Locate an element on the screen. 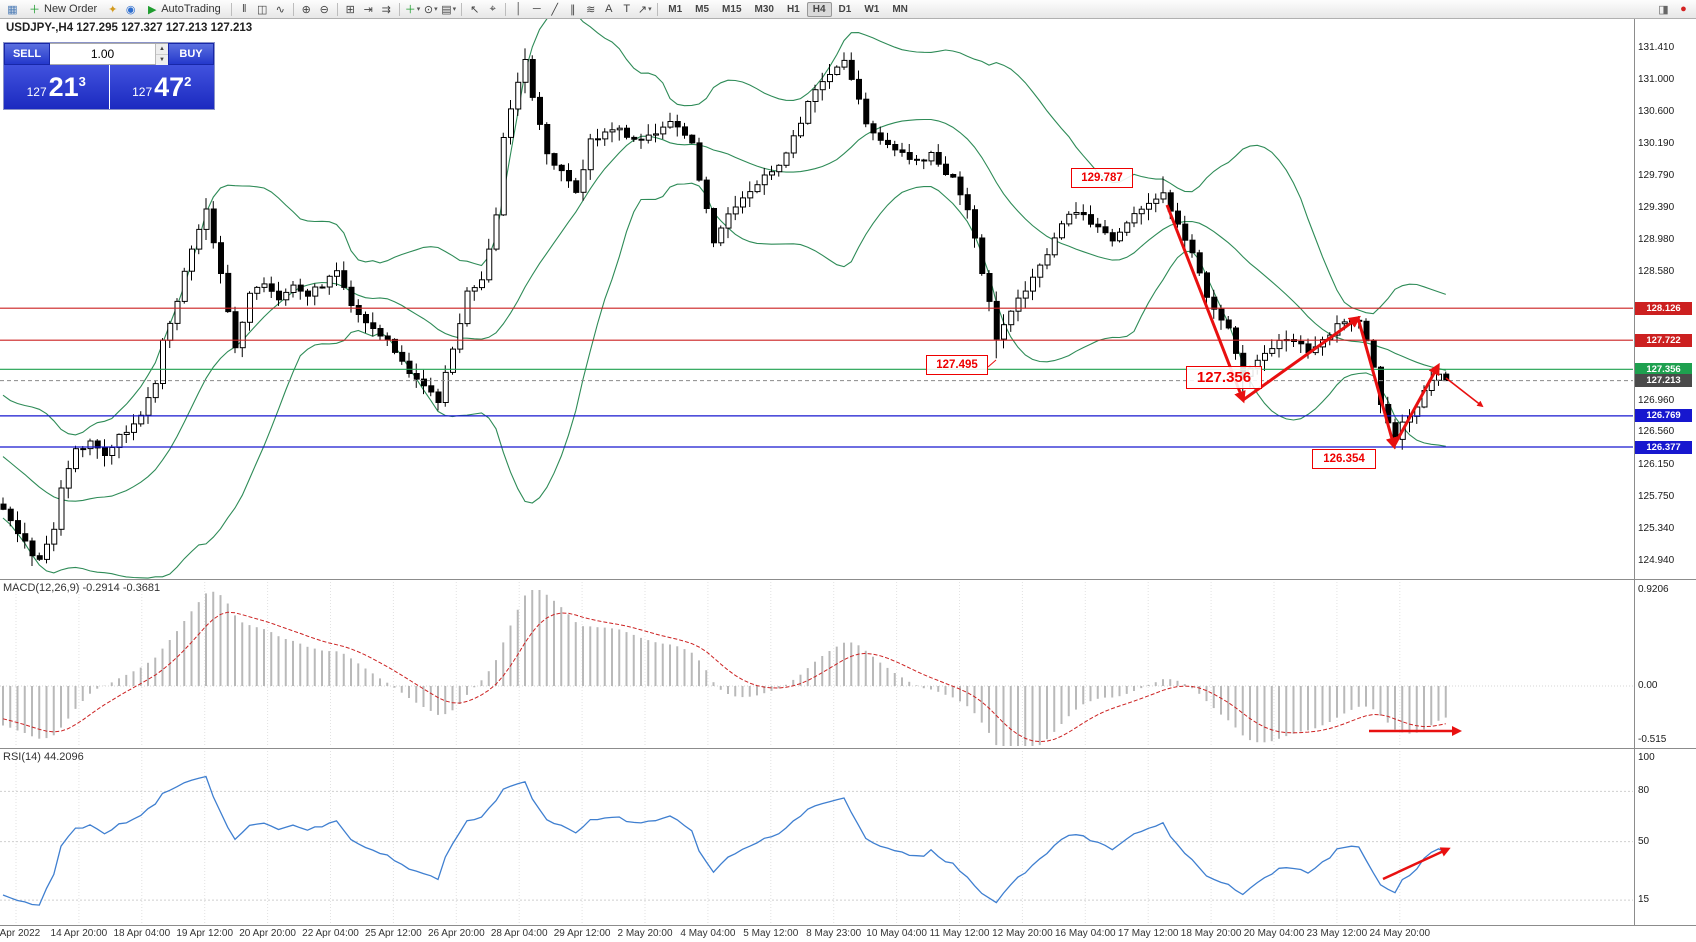 Image resolution: width=1696 pixels, height=942 pixels. price-level-tag: 127.722 is located at coordinates (1663, 340).